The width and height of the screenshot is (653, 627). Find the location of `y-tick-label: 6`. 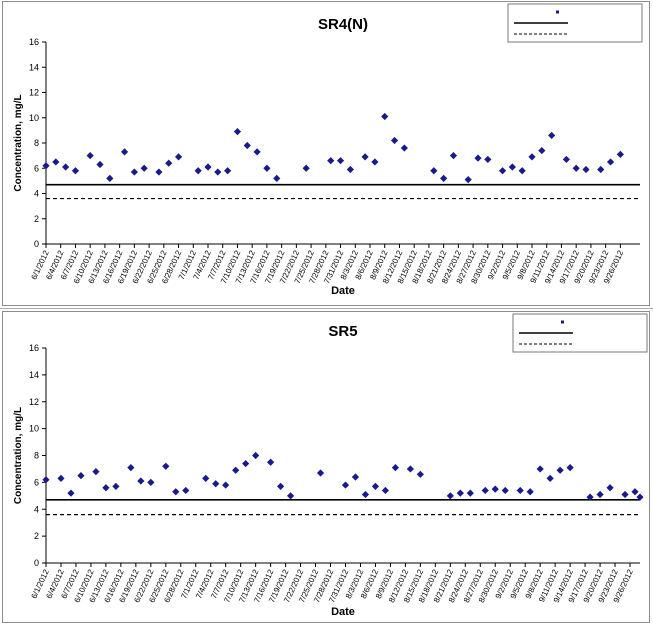

y-tick-label: 6 is located at coordinates (36, 168).